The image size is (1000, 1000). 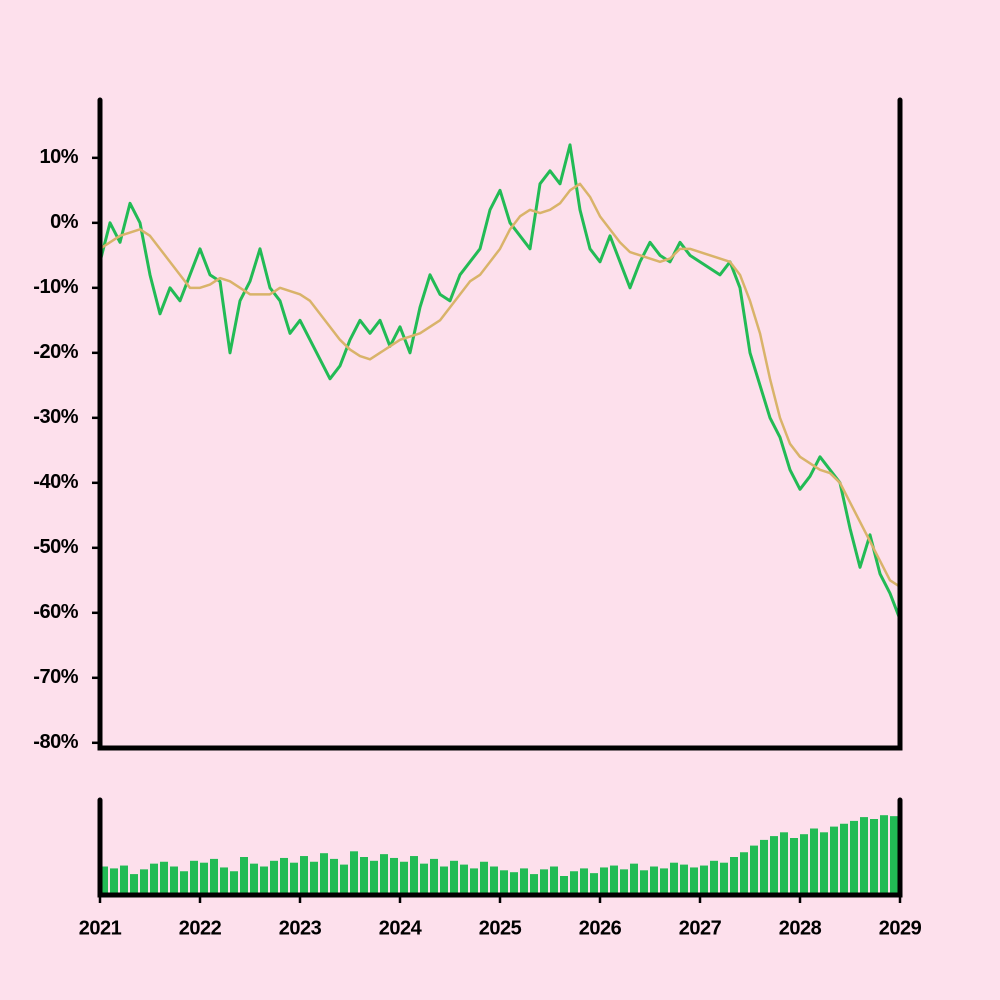 What do you see at coordinates (401, 928) in the screenshot?
I see `x-tick-label: 2024` at bounding box center [401, 928].